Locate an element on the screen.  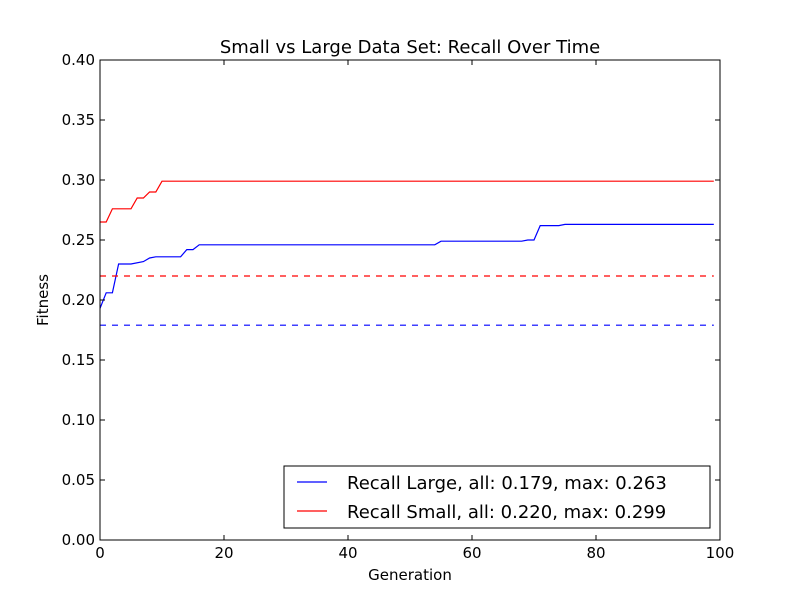
x-tick-label: 80 is located at coordinates (595, 553).